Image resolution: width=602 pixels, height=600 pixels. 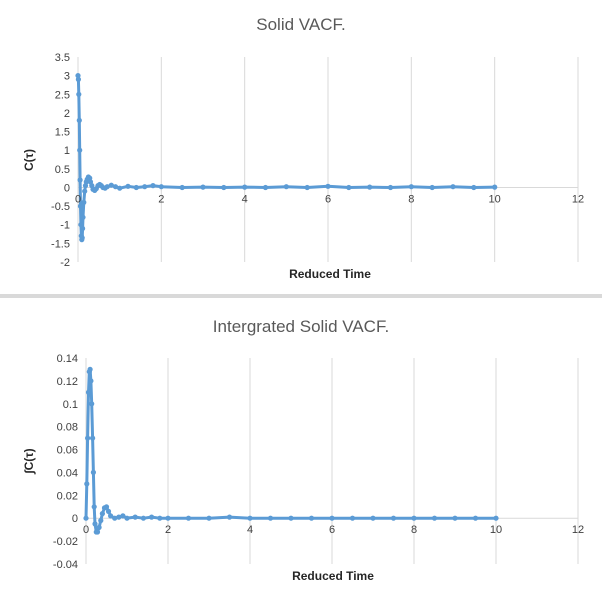 I want to click on y-tick-label: 1, so click(x=67, y=151).